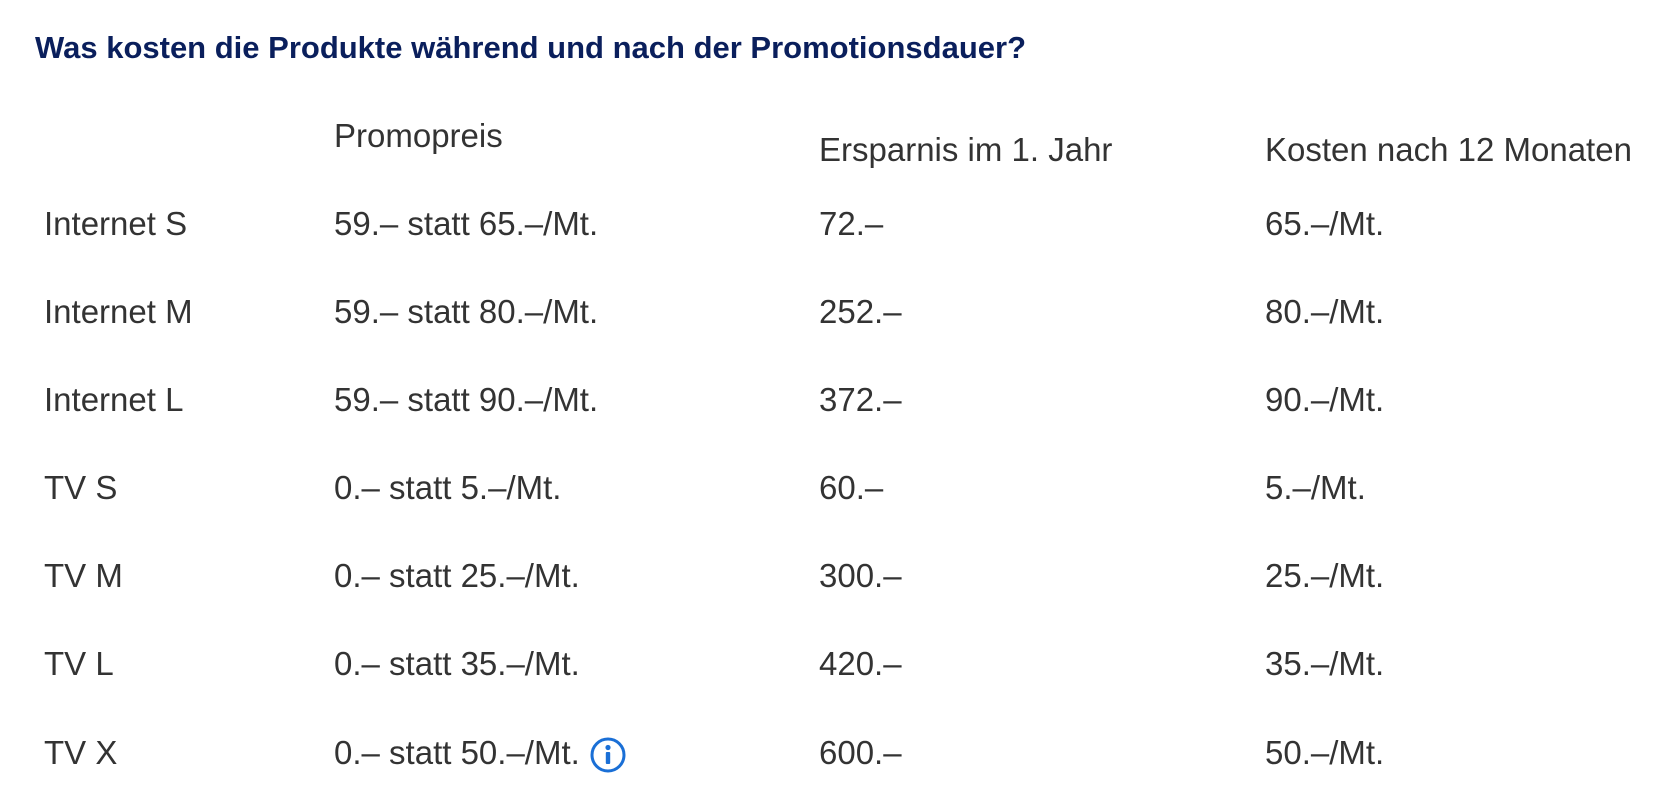 The height and width of the screenshot is (810, 1670). What do you see at coordinates (466, 223) in the screenshot?
I see `promo-price: 59.– statt 65.–/Mt.` at bounding box center [466, 223].